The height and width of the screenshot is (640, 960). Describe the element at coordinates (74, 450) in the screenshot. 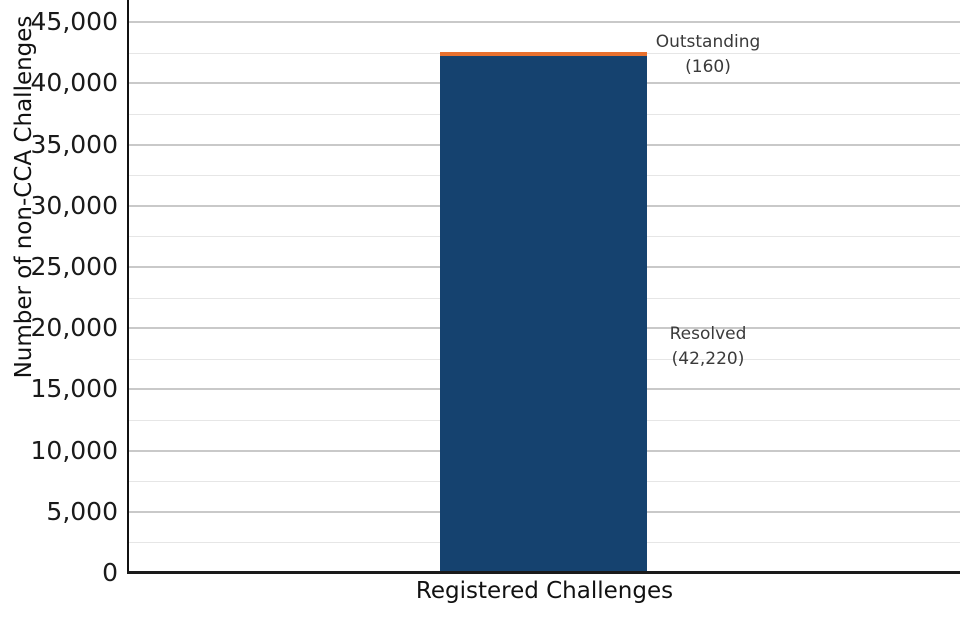

I see `y-tick-label: 10,000` at that location.